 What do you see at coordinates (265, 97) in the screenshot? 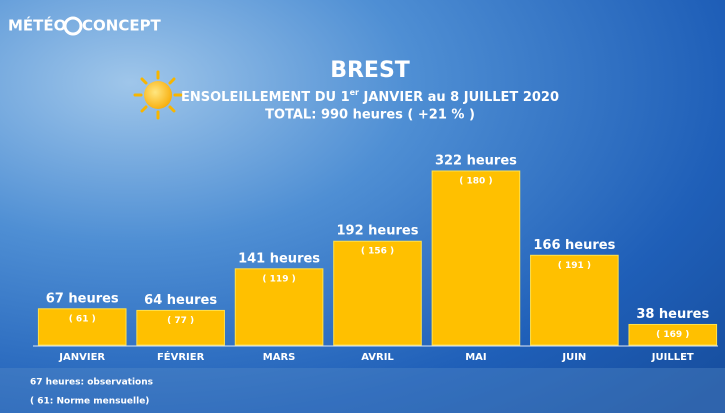
I see `subtitle-part: ENSOLEILLEMENT DU 1` at bounding box center [265, 97].